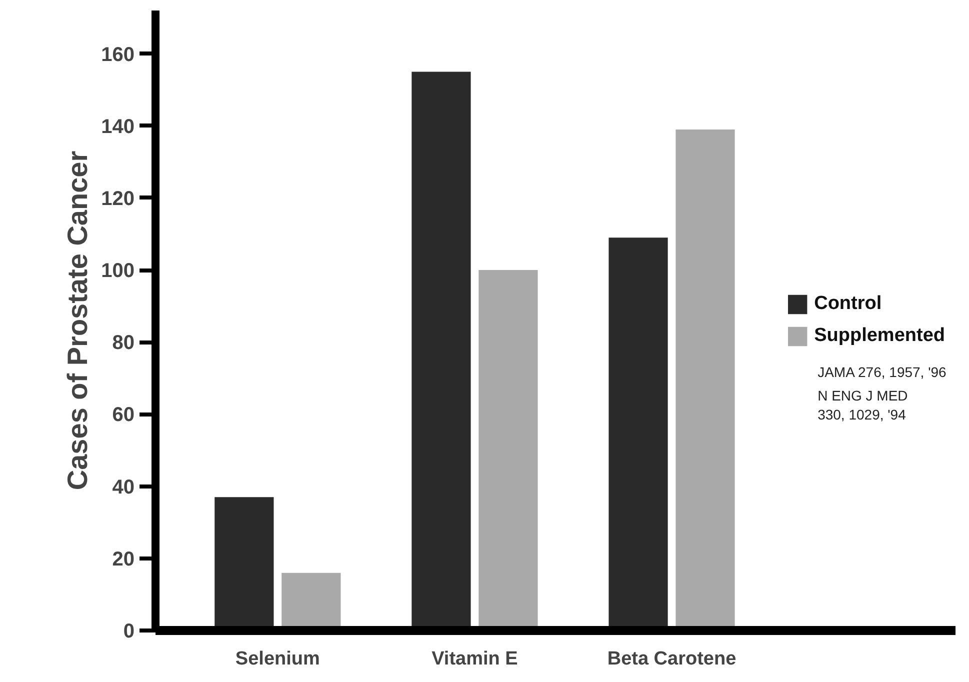 This screenshot has width=969, height=682. Describe the element at coordinates (882, 372) in the screenshot. I see `text: JAMA 276, 1957, '96` at that location.